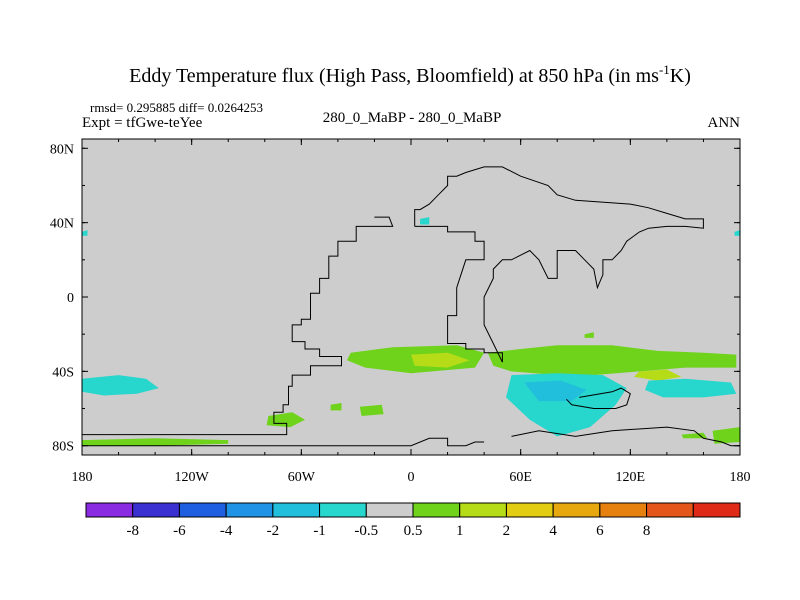 The width and height of the screenshot is (800, 600). Describe the element at coordinates (631, 477) in the screenshot. I see `x-tick-label: 120E` at that location.